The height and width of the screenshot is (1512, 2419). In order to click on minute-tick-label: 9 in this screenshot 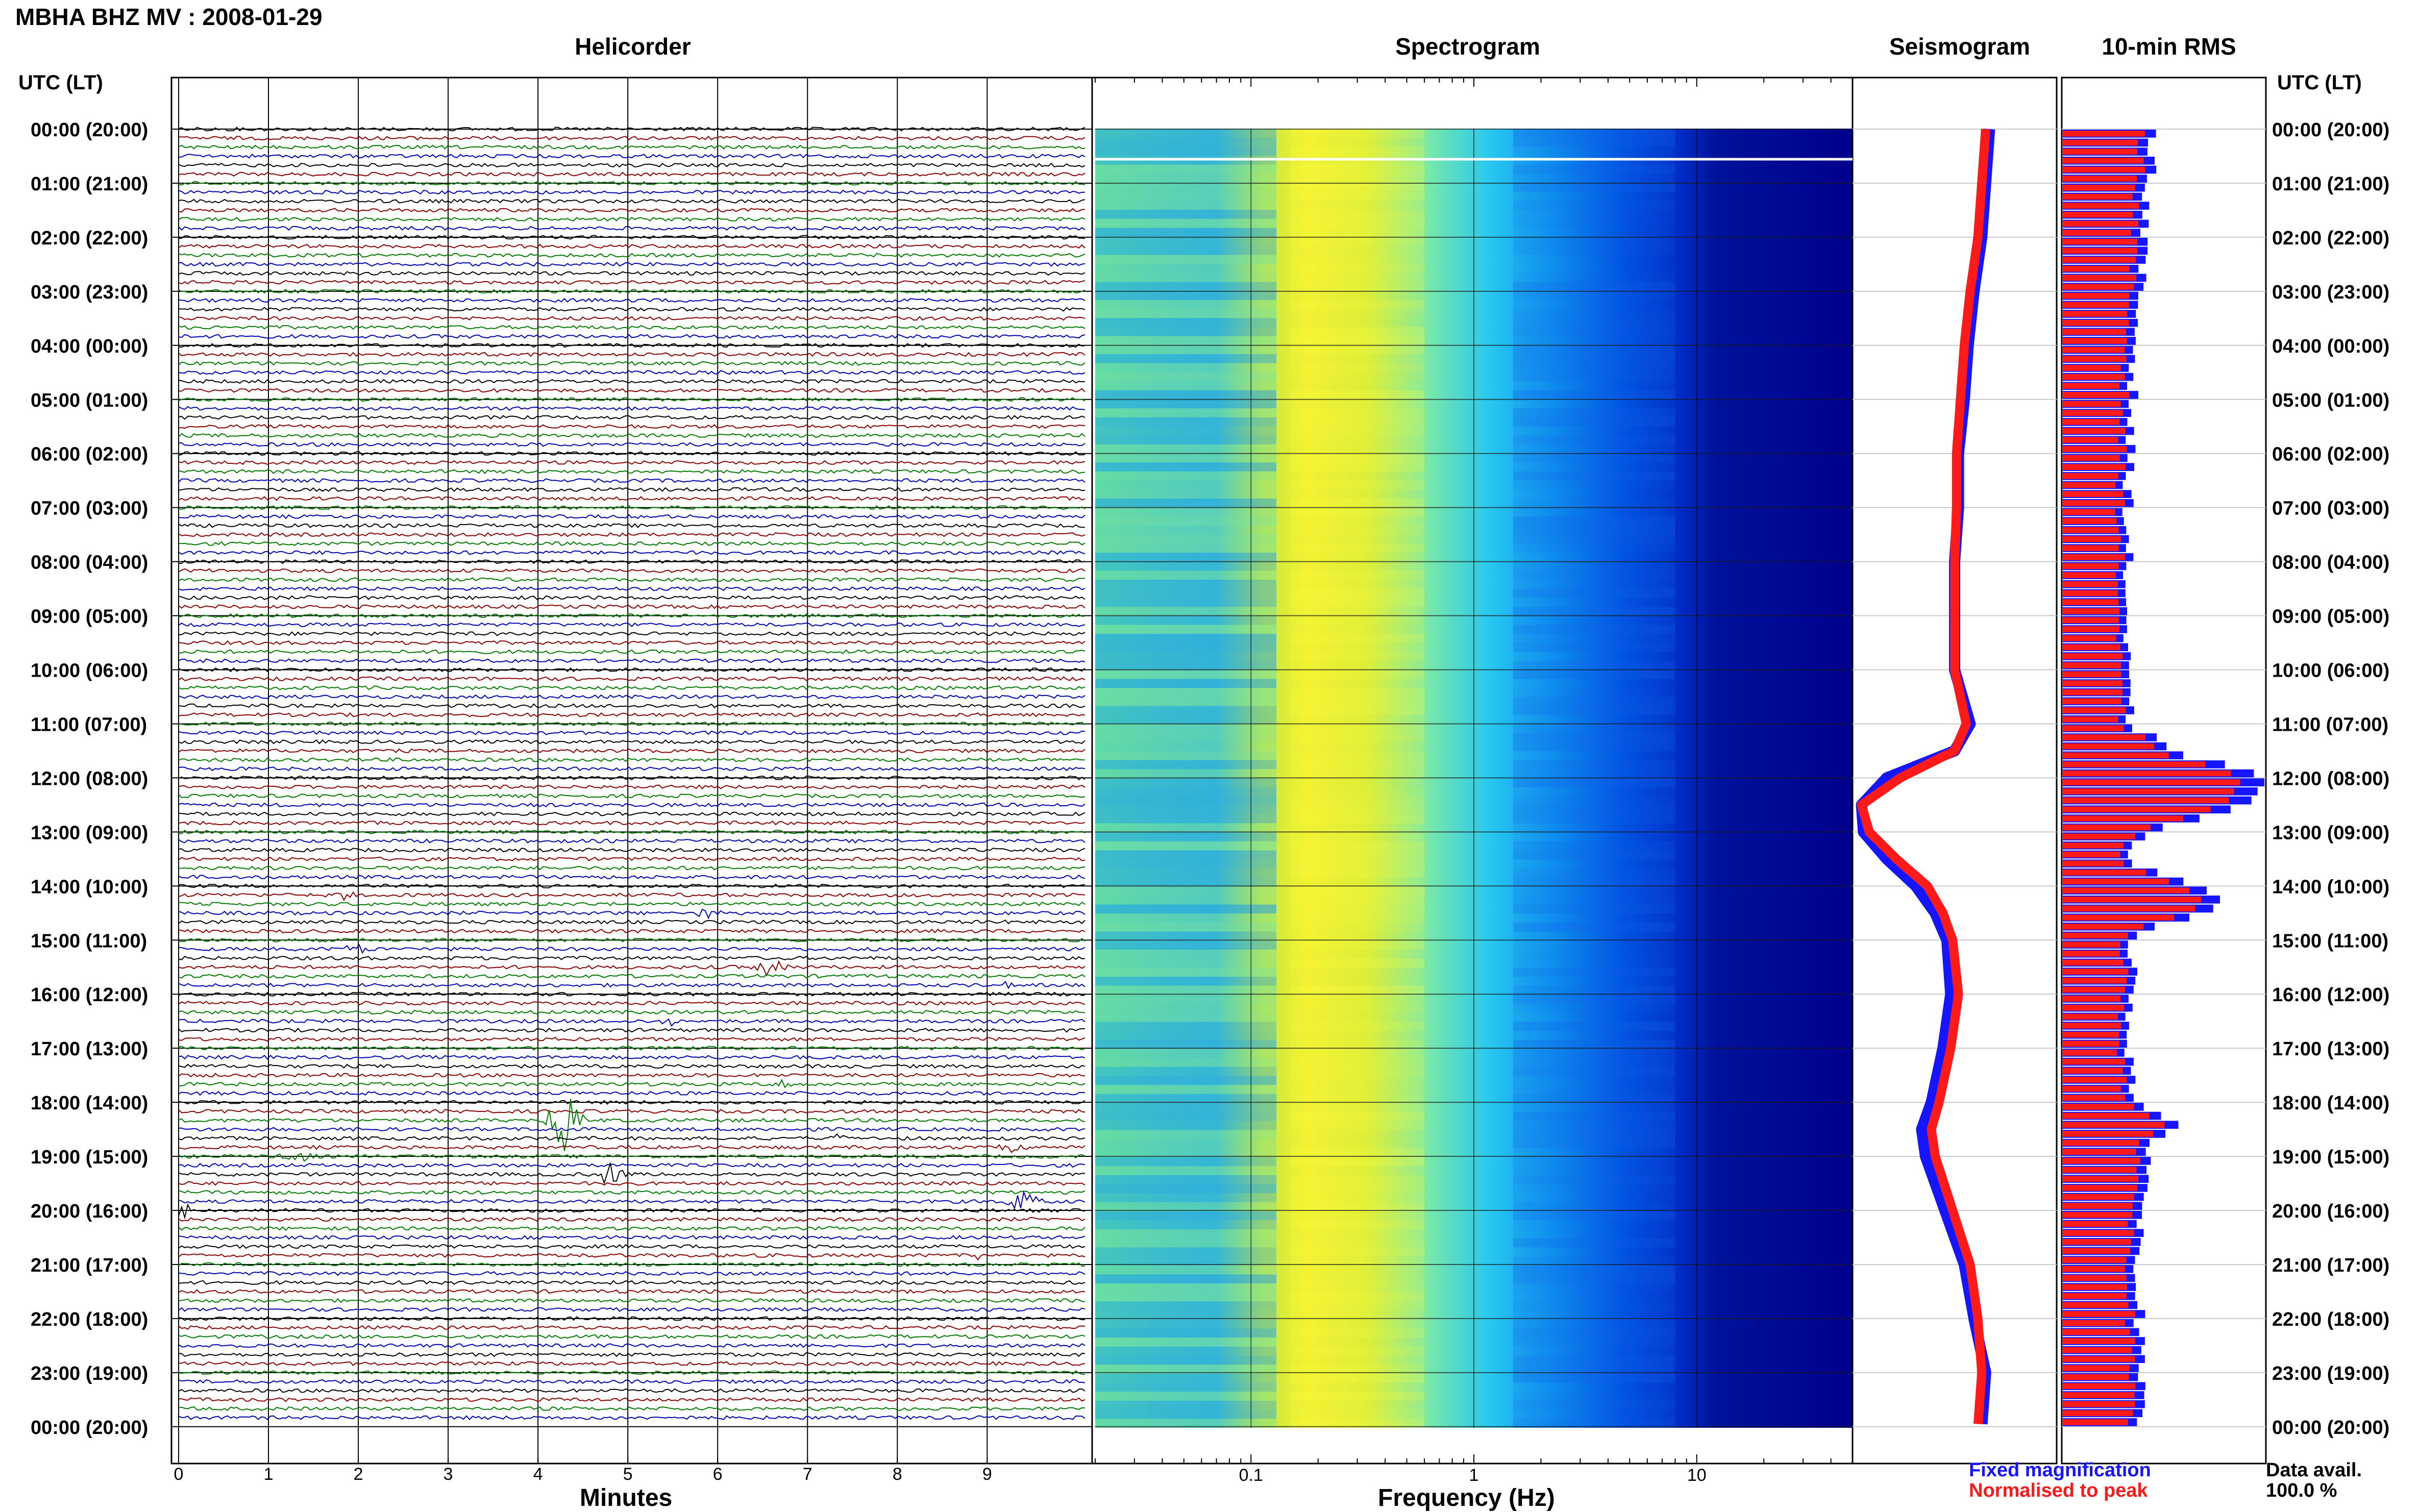, I will do `click(987, 1474)`.